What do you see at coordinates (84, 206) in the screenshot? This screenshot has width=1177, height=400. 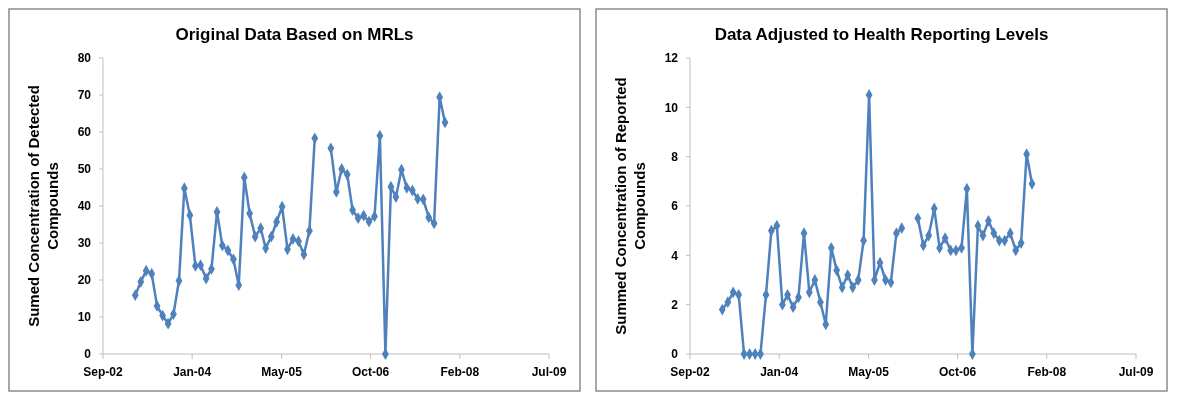 I see `y-tick-label: 40` at bounding box center [84, 206].